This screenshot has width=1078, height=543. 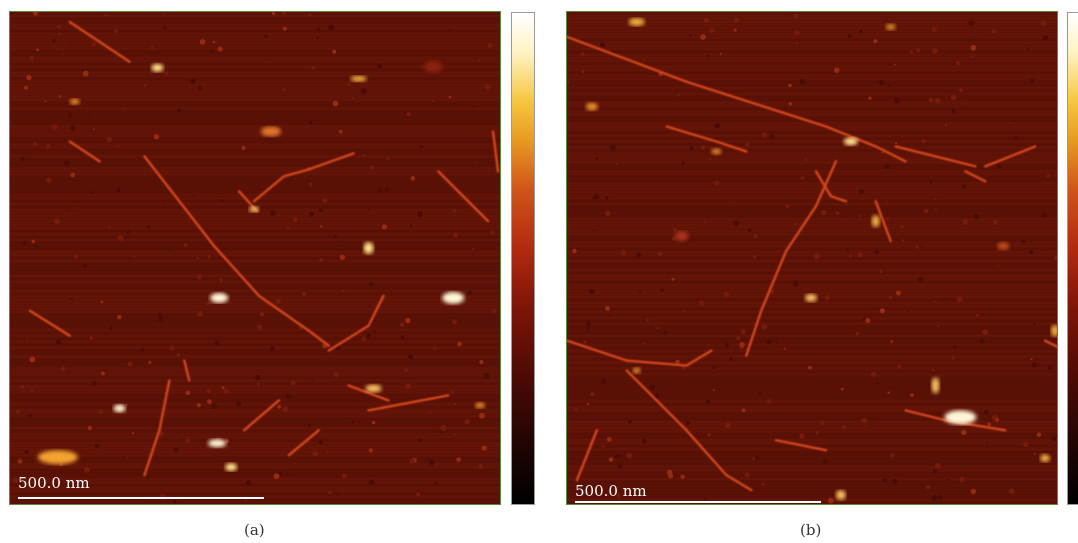 What do you see at coordinates (54, 483) in the screenshot?
I see `scale-label-a: 500.0 nm` at bounding box center [54, 483].